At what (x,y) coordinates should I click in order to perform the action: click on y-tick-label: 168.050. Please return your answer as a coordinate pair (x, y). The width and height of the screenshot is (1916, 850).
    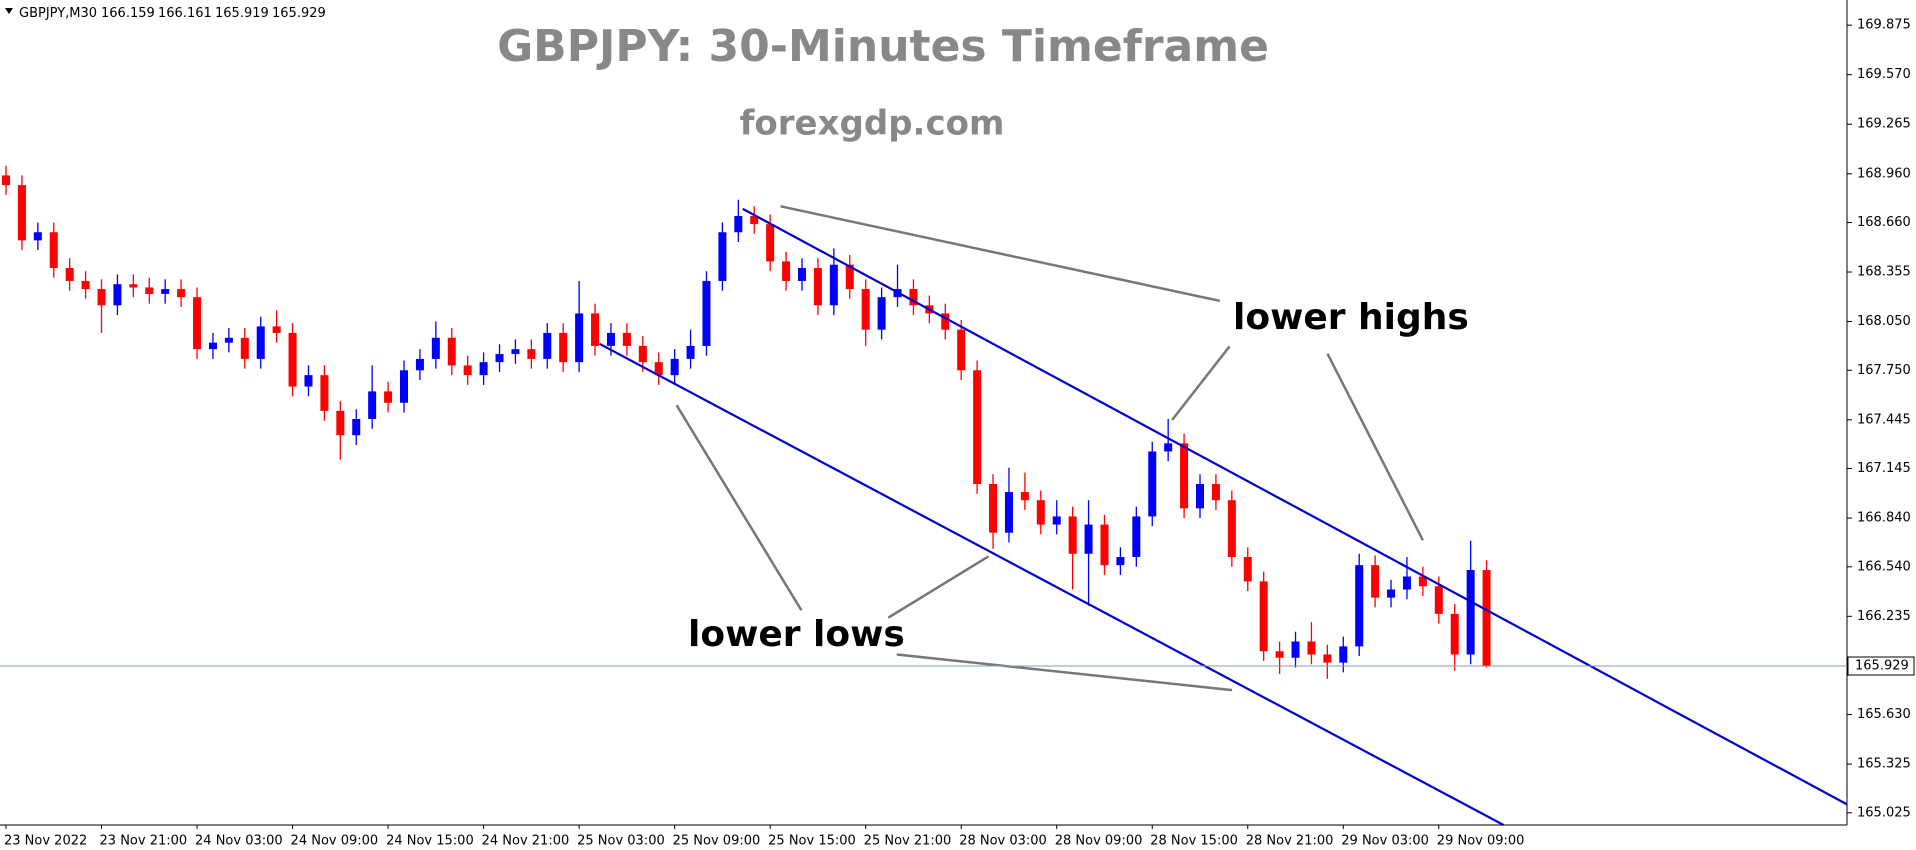
    Looking at the image, I should click on (1884, 321).